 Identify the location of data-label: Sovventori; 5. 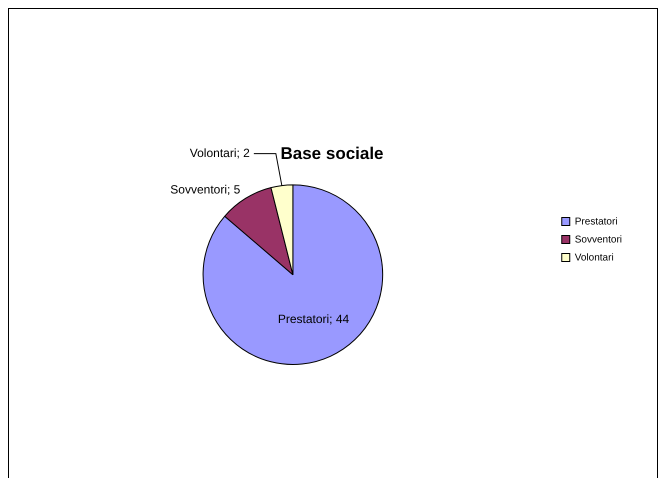
(205, 189).